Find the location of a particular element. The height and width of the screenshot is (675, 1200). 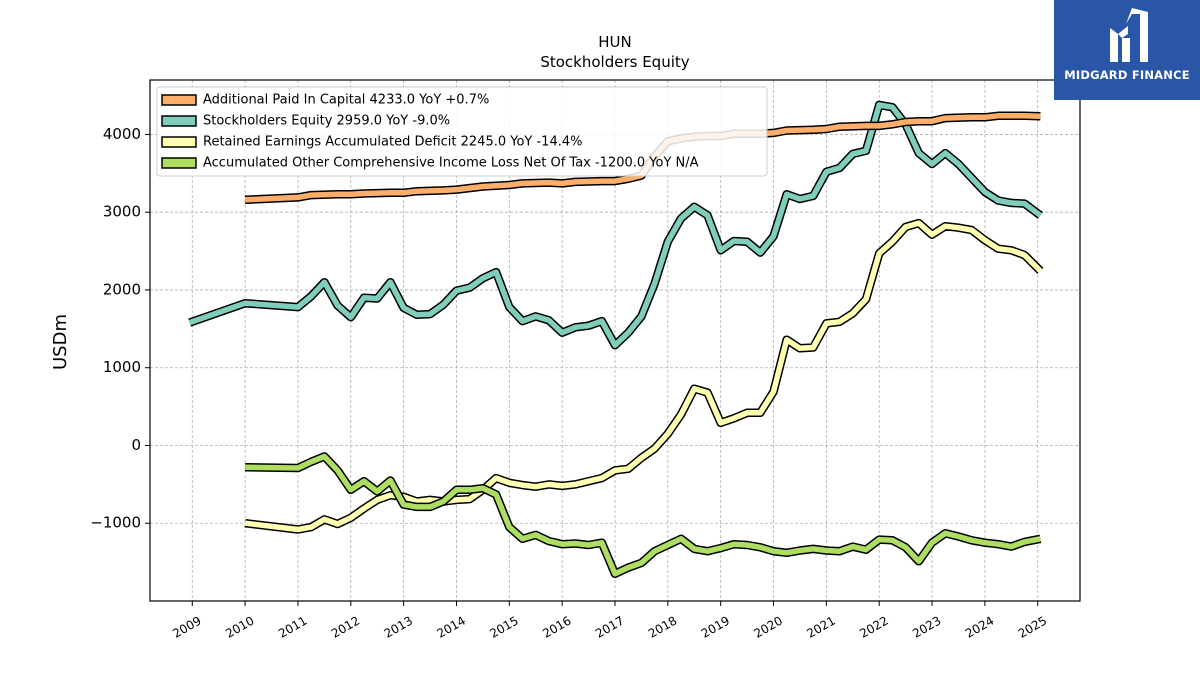

series-line-fill is located at coordinates (643, 515).